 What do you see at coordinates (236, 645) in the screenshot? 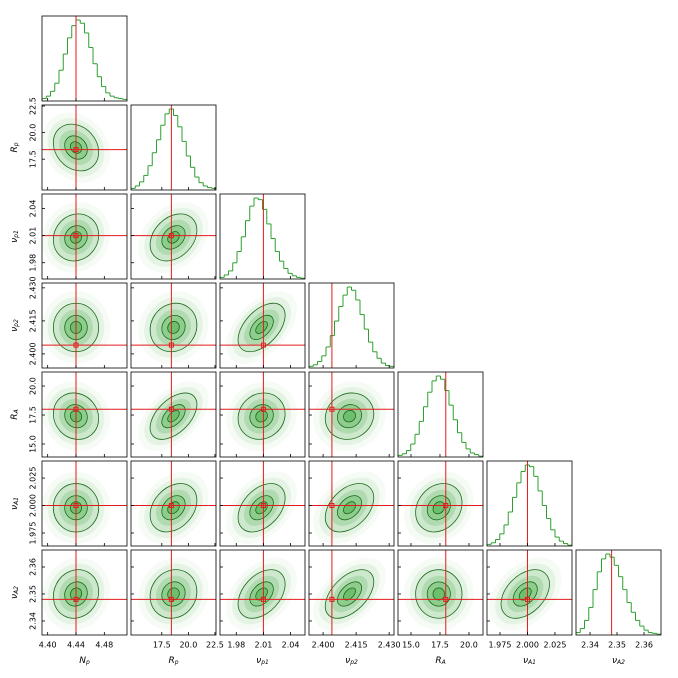
I see `x-tick-label: 1.98` at bounding box center [236, 645].